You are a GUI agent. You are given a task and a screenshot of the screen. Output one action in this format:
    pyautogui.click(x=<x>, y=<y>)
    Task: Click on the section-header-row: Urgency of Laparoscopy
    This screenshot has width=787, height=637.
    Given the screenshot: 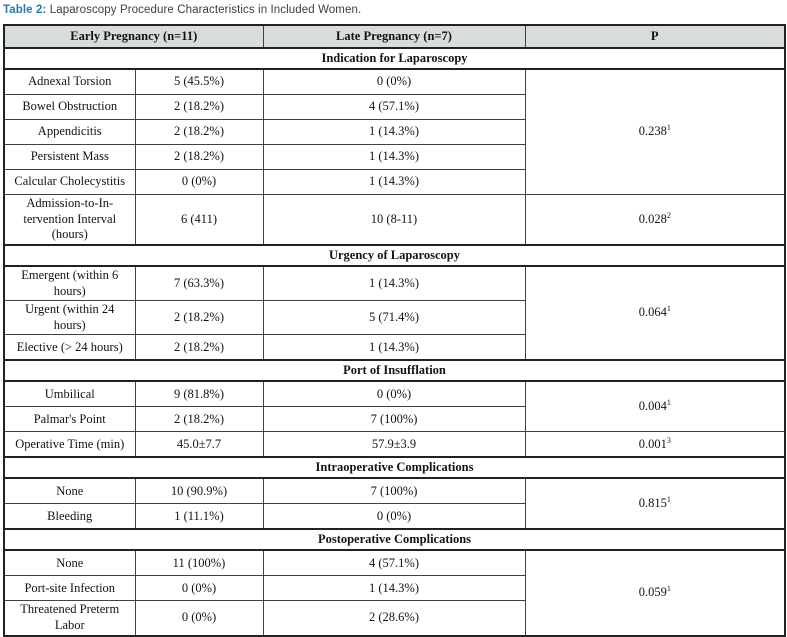 What is the action you would take?
    pyautogui.click(x=394, y=255)
    